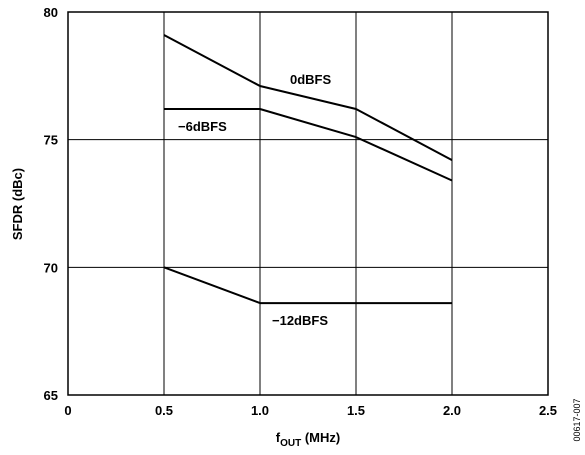 The width and height of the screenshot is (585, 455). Describe the element at coordinates (51, 12) in the screenshot. I see `y-tick-label: 80` at that location.